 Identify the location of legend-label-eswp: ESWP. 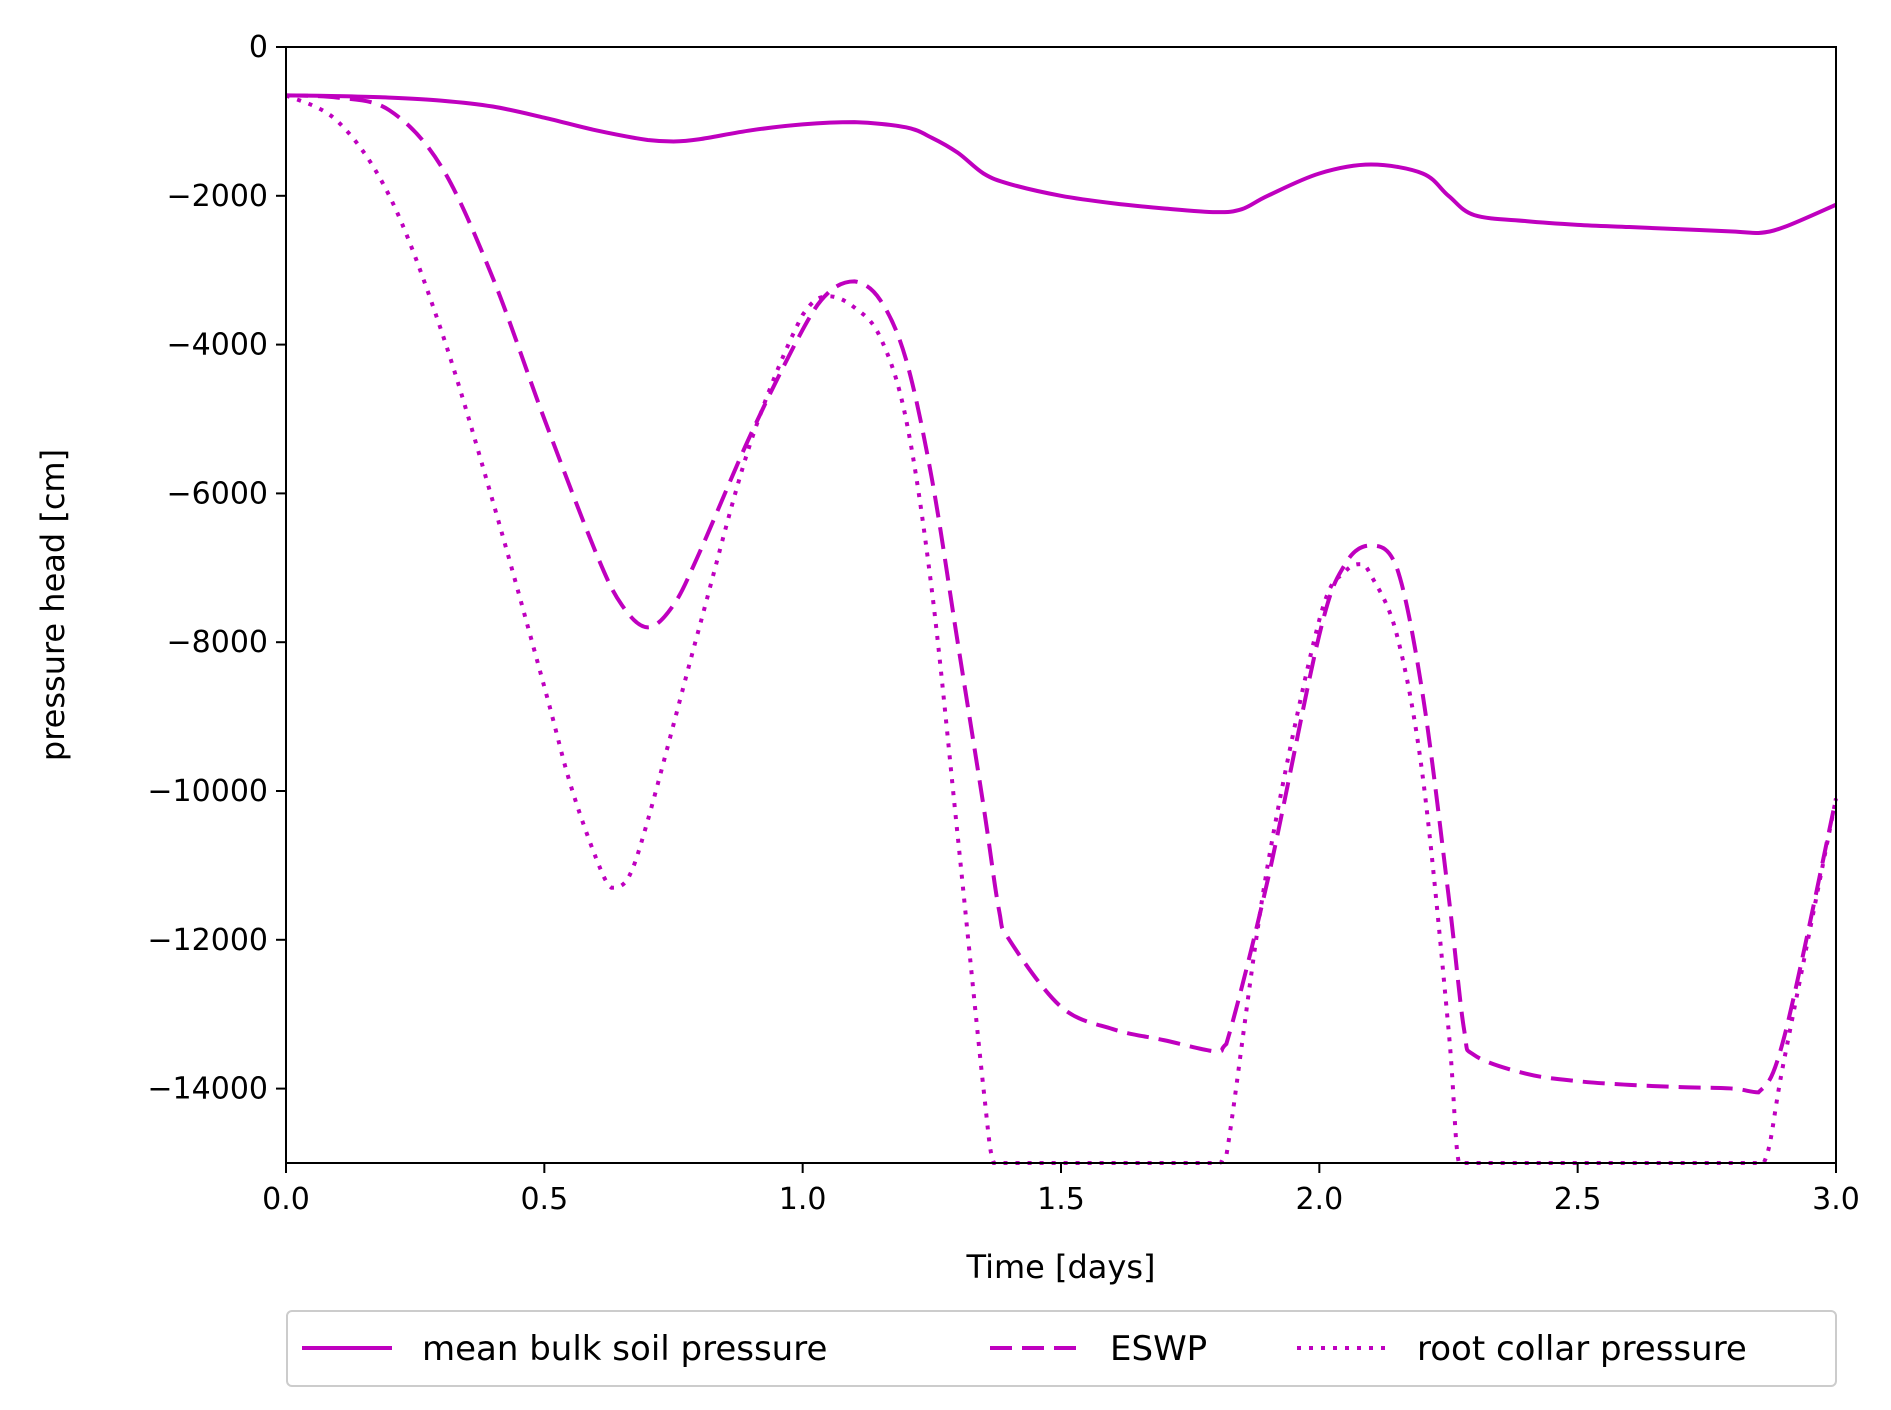
(1158, 1349).